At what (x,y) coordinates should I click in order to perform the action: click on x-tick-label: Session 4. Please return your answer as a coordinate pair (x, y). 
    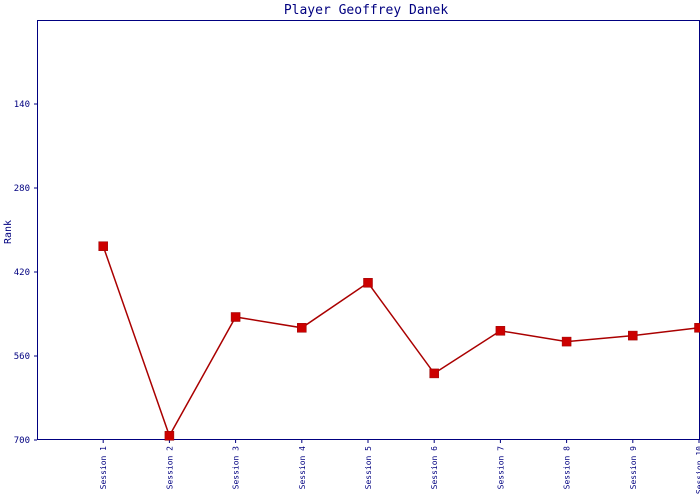
    Looking at the image, I should click on (302, 468).